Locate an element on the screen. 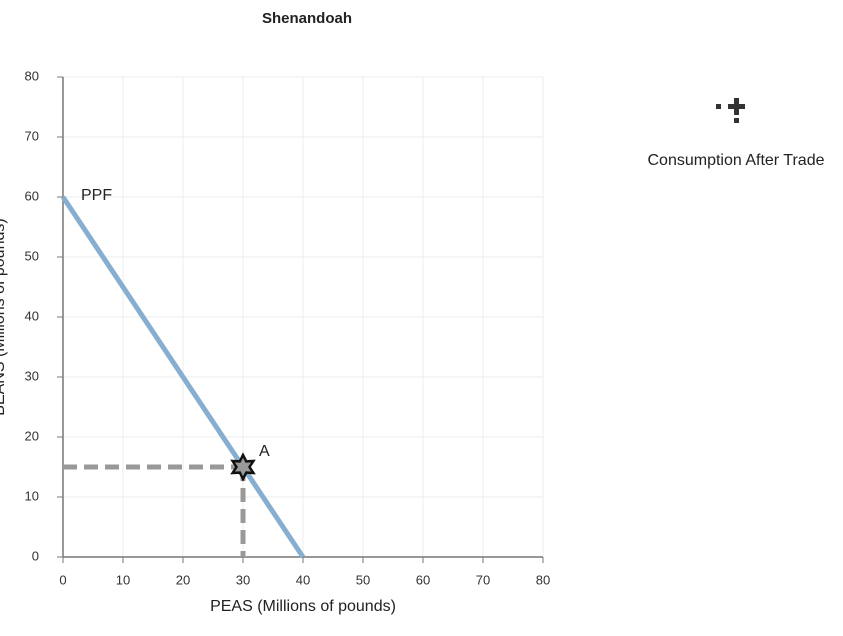 The width and height of the screenshot is (843, 636). y-tick-label: 70 is located at coordinates (32, 135).